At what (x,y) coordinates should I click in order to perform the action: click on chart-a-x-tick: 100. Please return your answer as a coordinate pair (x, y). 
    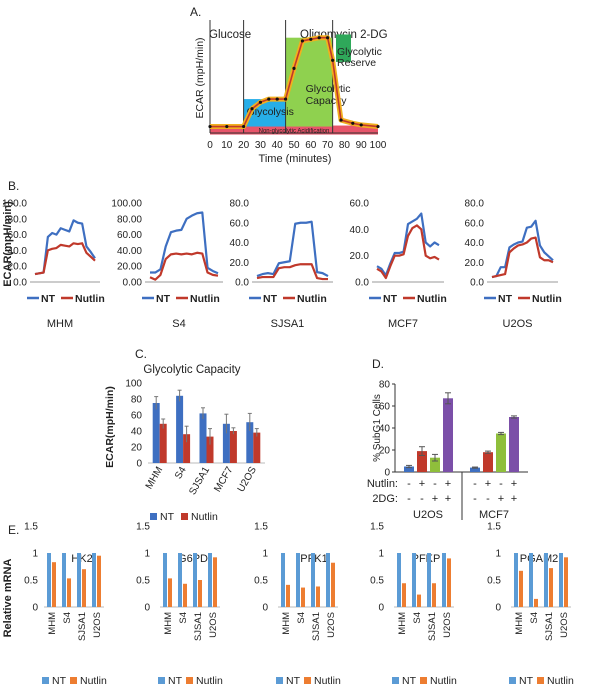
    Looking at the image, I should click on (378, 145).